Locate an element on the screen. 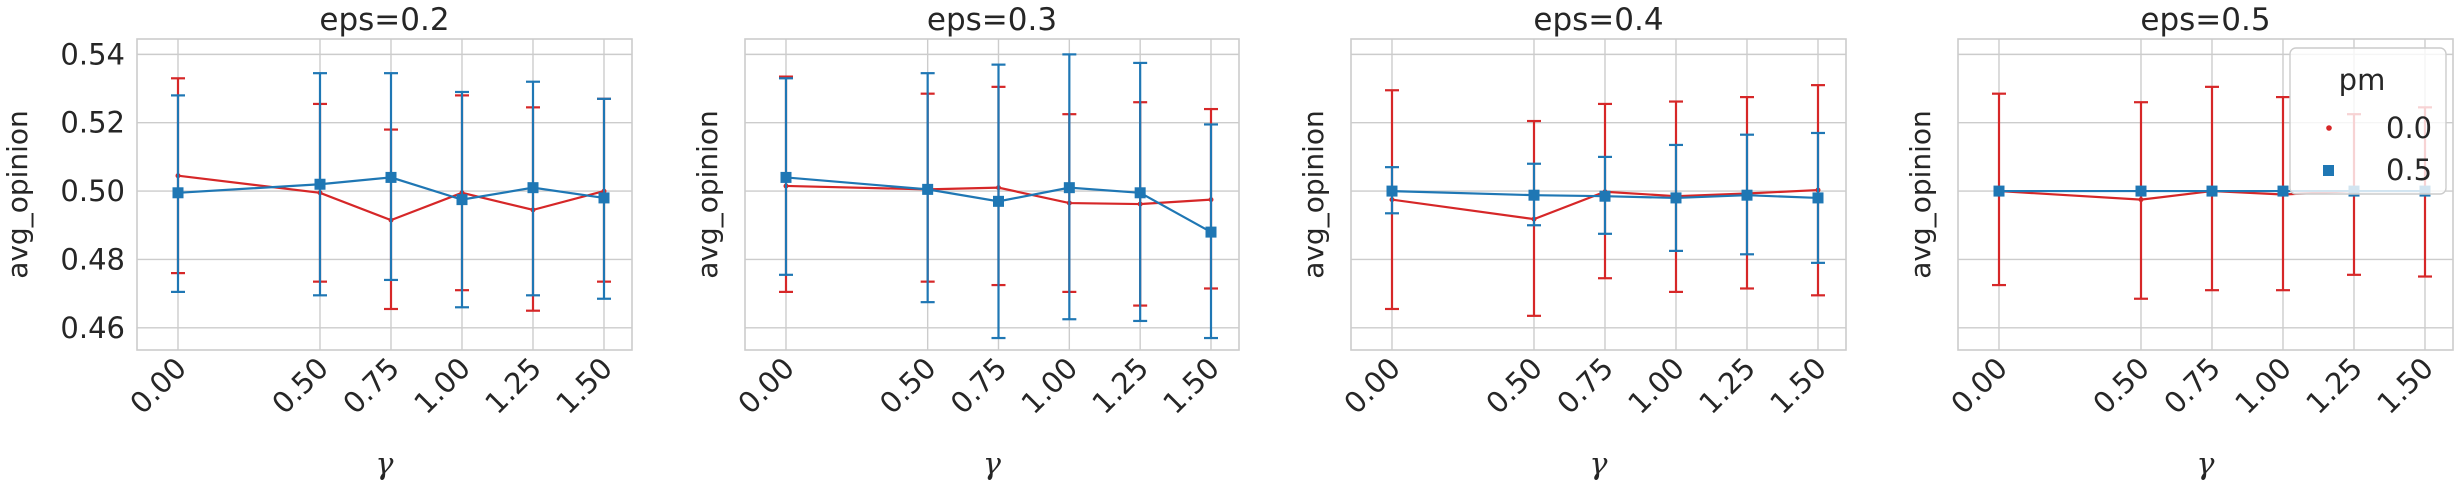  legend: pm0.0 0.5 is located at coordinates (2368, 121).